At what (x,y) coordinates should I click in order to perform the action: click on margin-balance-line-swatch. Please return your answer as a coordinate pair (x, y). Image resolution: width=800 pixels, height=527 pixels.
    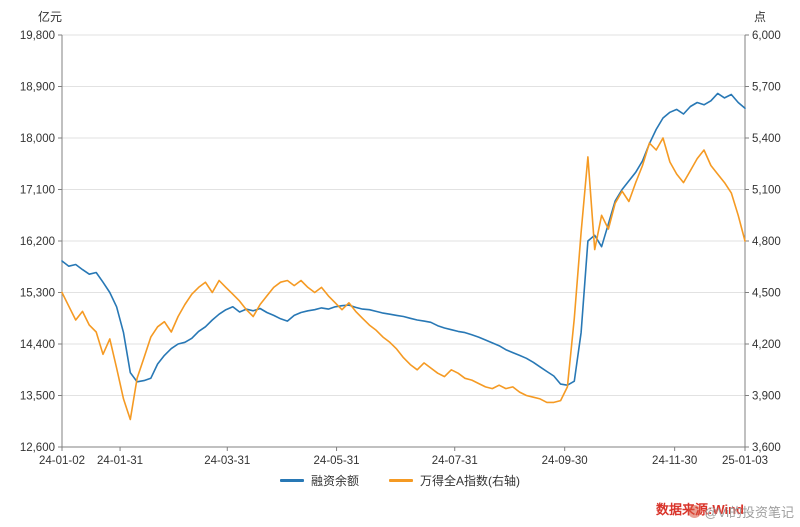
    Looking at the image, I should click on (291, 480).